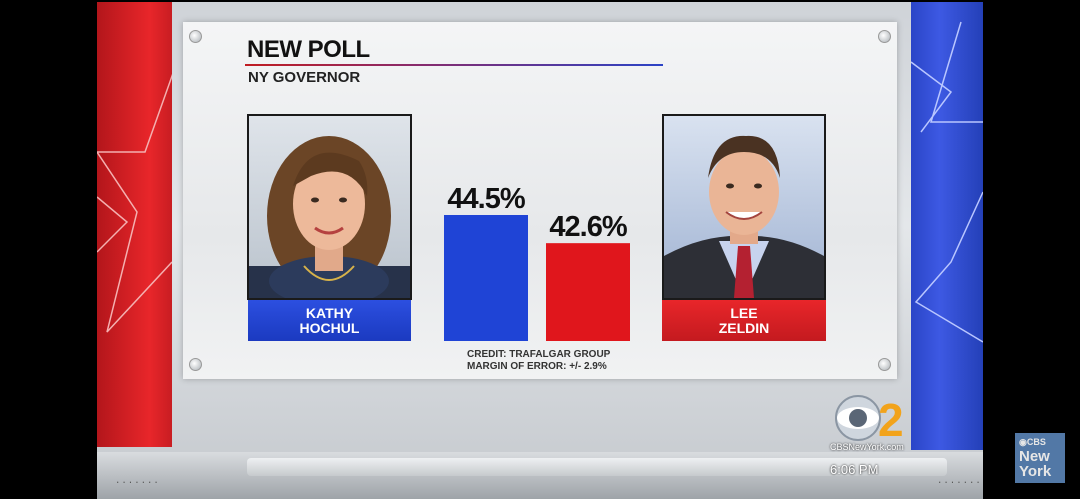 Image resolution: width=1080 pixels, height=499 pixels. I want to click on portrait-zeldin, so click(744, 216).